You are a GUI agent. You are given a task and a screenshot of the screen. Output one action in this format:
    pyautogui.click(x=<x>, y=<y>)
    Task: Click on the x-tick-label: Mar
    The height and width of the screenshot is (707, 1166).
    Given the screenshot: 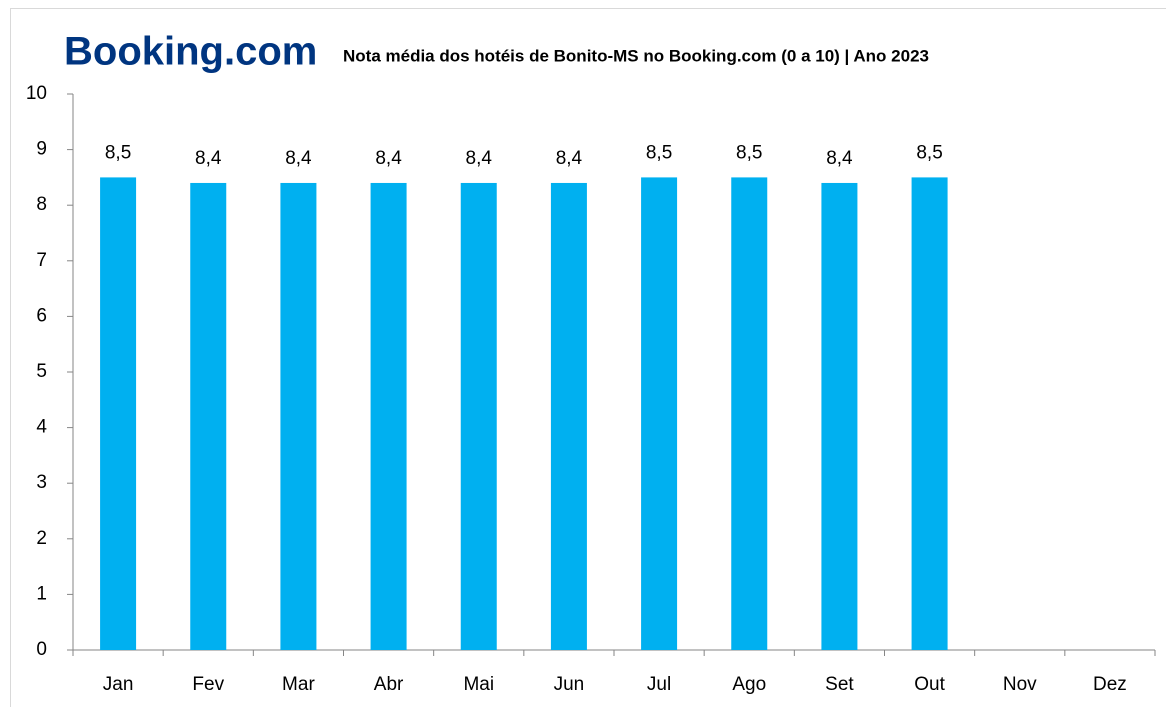 What is the action you would take?
    pyautogui.click(x=298, y=684)
    